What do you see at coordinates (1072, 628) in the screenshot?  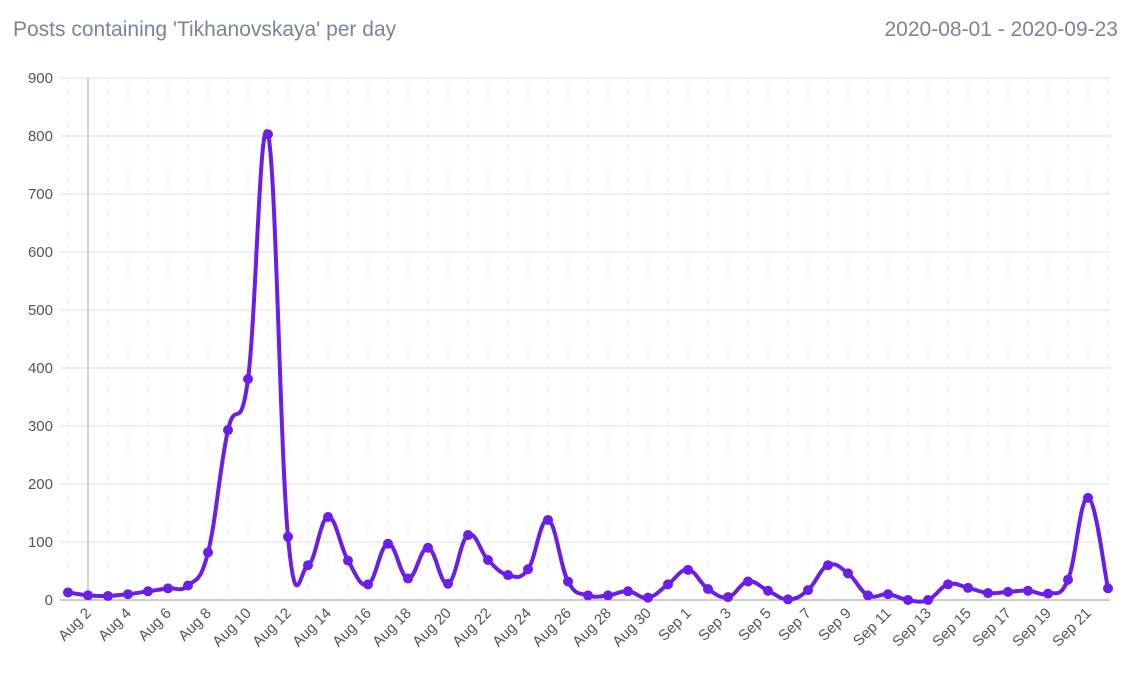 I see `x-tick-label: Sep 21` at bounding box center [1072, 628].